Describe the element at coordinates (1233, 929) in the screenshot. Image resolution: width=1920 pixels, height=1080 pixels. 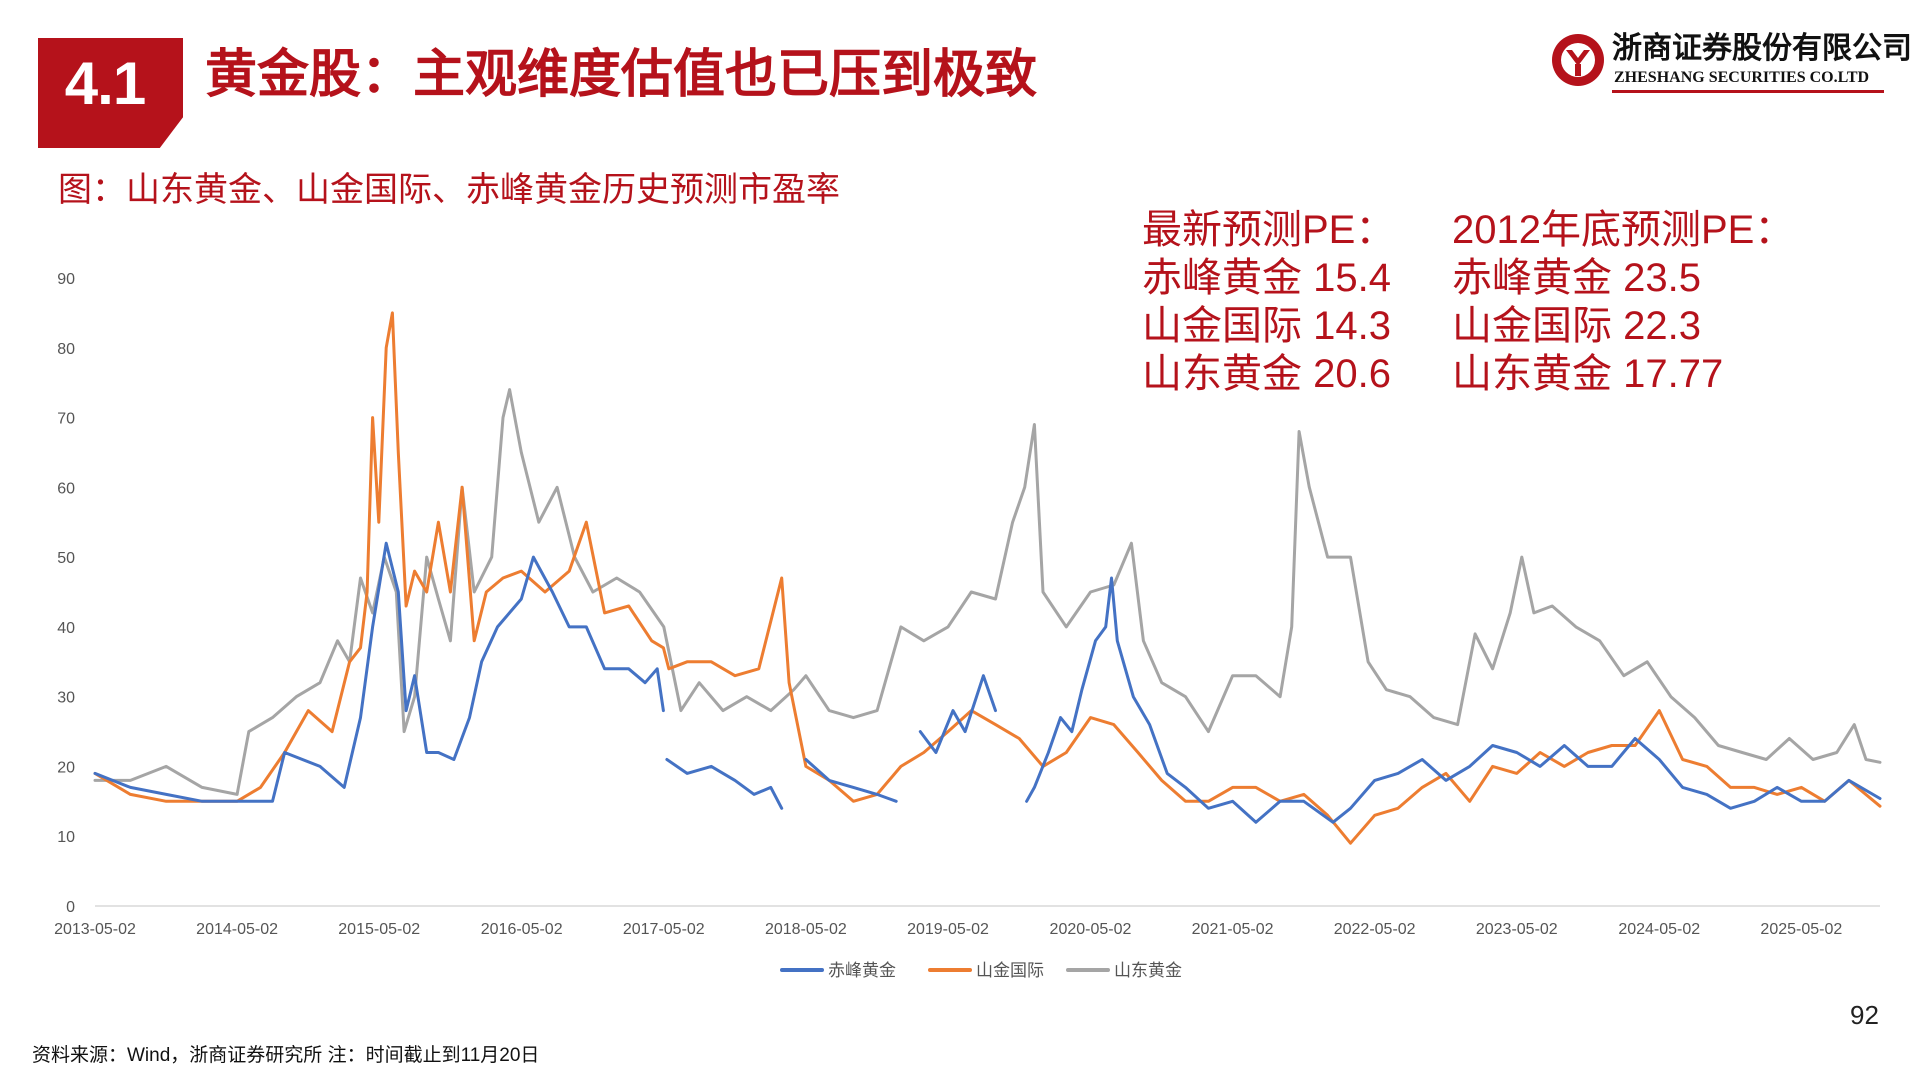
I see `x-tick-label: 2021-05-02` at that location.